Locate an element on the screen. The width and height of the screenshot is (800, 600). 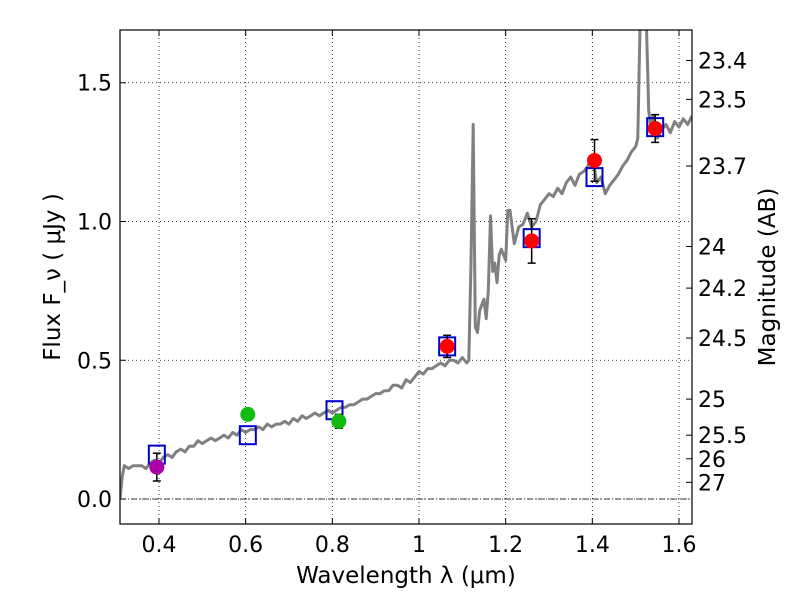
x-tick-label: 0.6 is located at coordinates (245, 545).